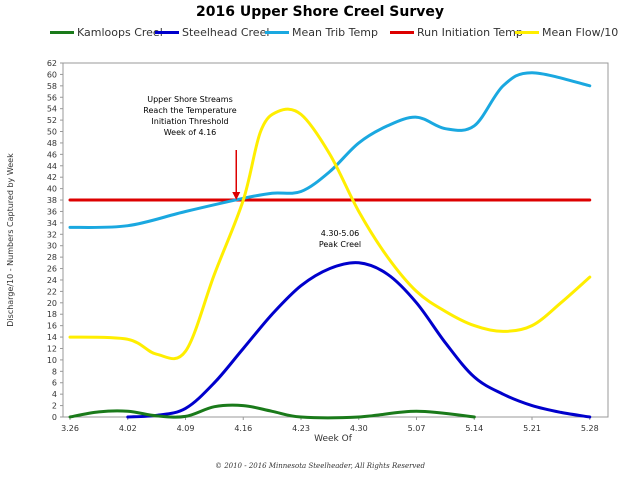  Describe the element at coordinates (335, 32) in the screenshot. I see `legend-label: Mean Trib Temp` at that location.